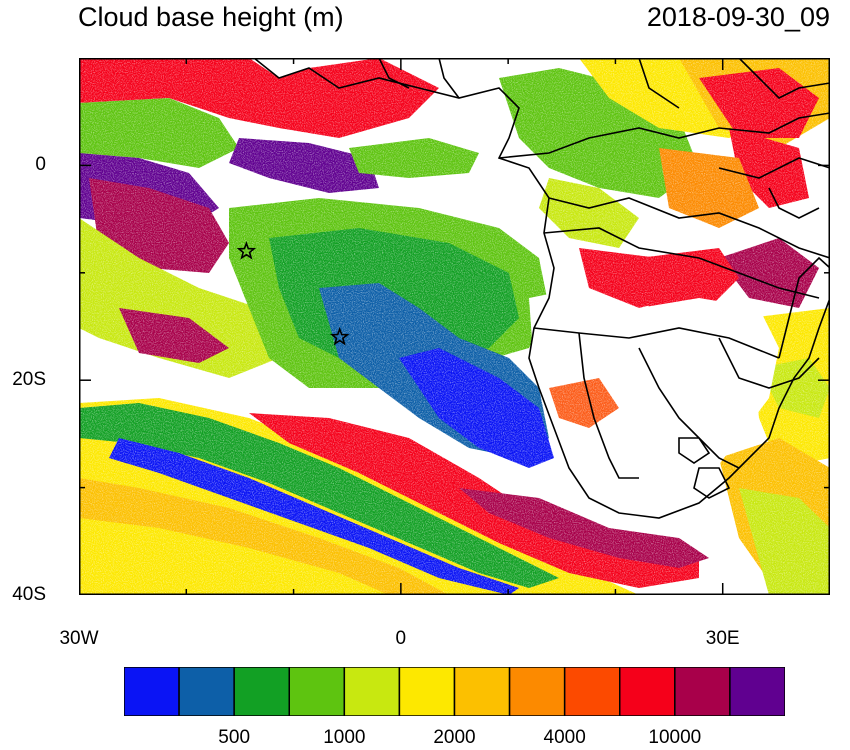 This screenshot has height=750, width=850. What do you see at coordinates (738, 17) in the screenshot?
I see `map-timestamp: 2018-09-30_09` at bounding box center [738, 17].